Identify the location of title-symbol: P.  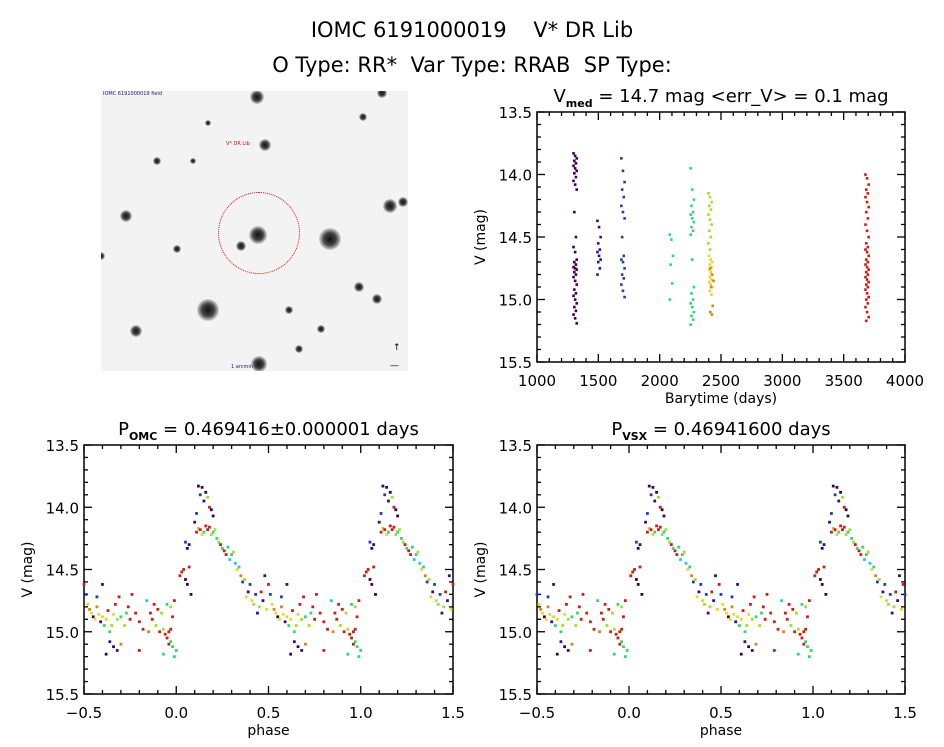
(123, 429).